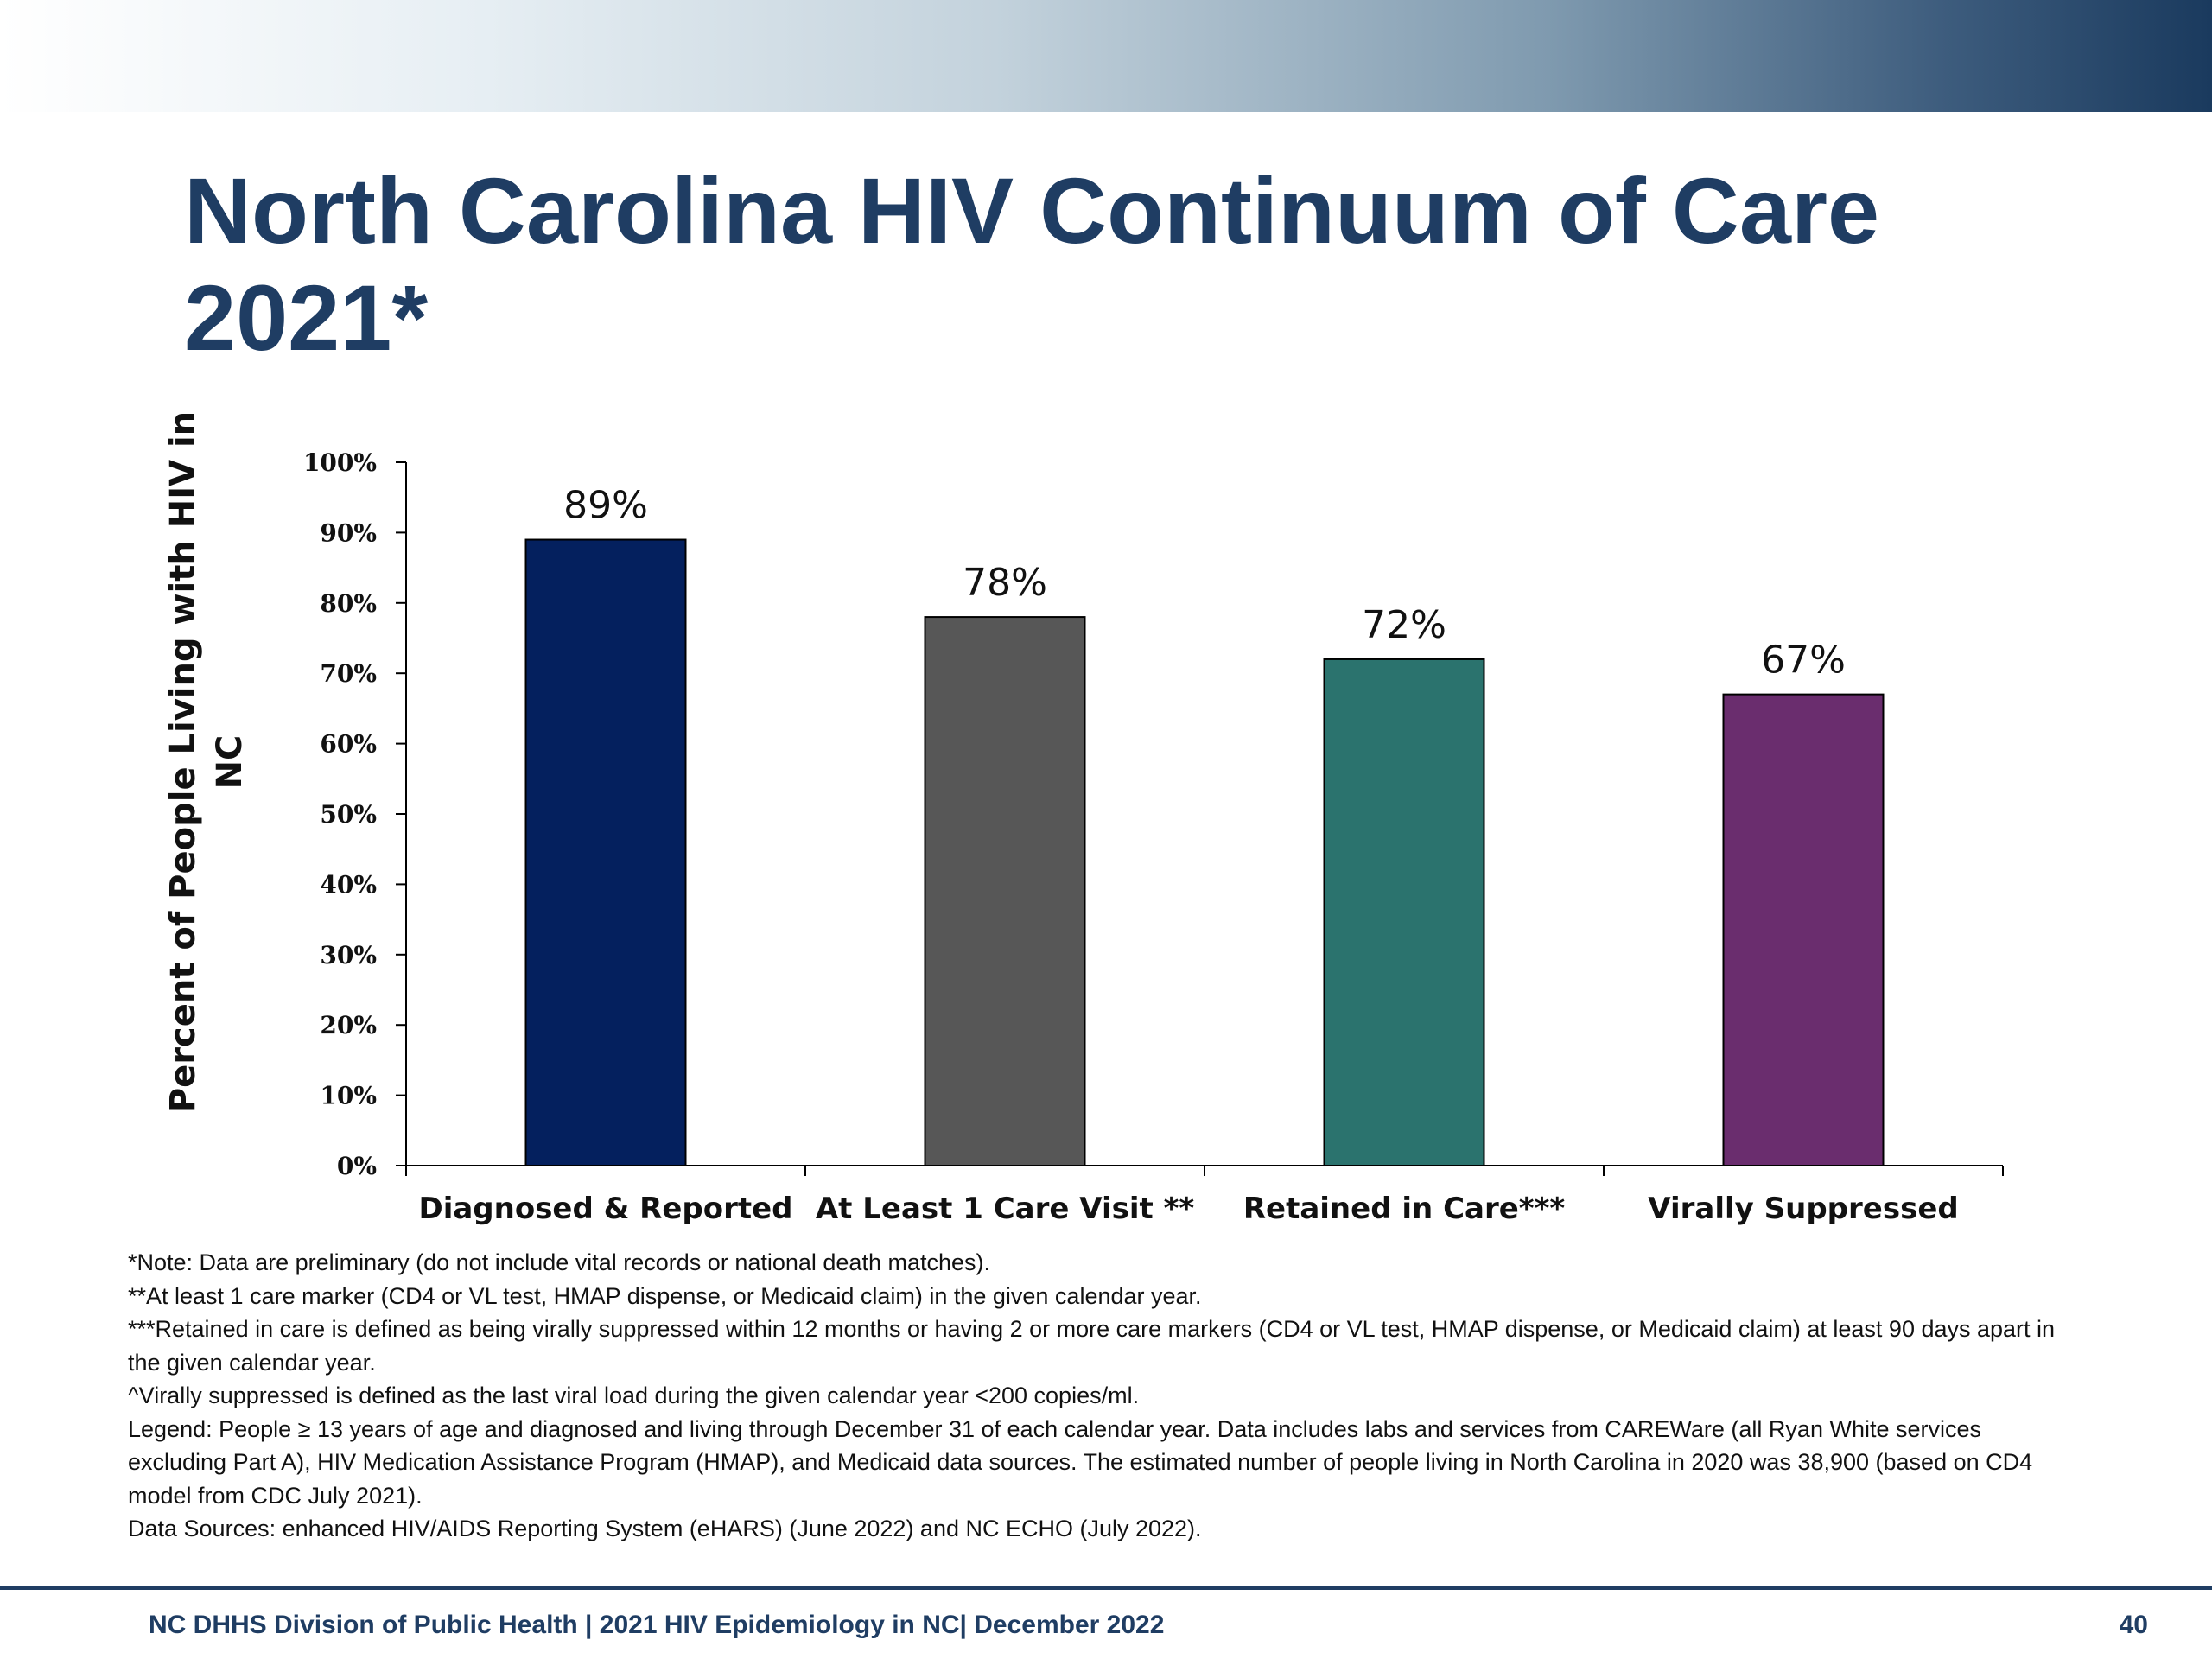 The image size is (2212, 1659). Describe the element at coordinates (2133, 1625) in the screenshot. I see `page-number: 40` at that location.